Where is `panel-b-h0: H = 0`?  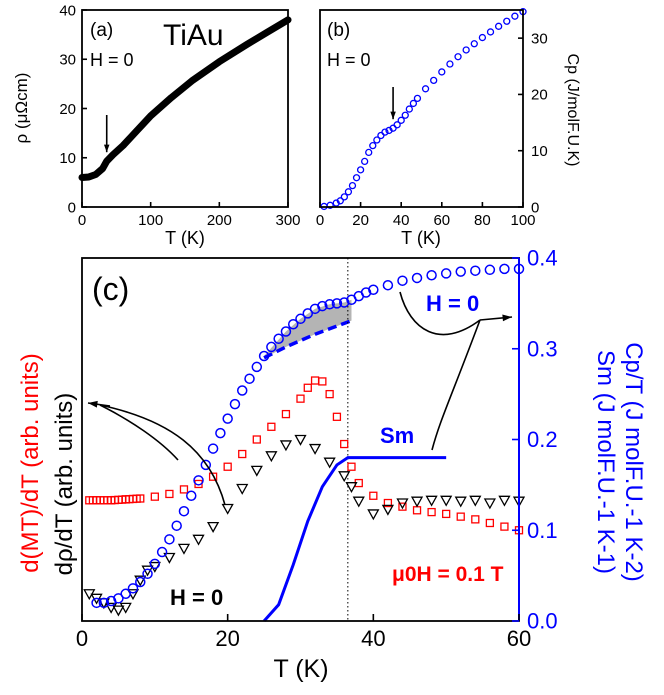
panel-b-h0: H = 0 is located at coordinates (349, 60).